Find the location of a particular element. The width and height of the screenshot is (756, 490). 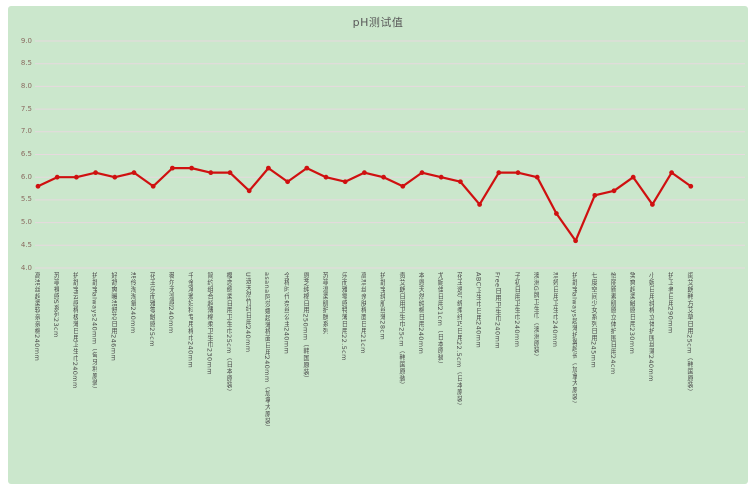

x-axis-label: 小妮日用纯棉立体护围丝薄240mm is located at coordinates (651, 327).